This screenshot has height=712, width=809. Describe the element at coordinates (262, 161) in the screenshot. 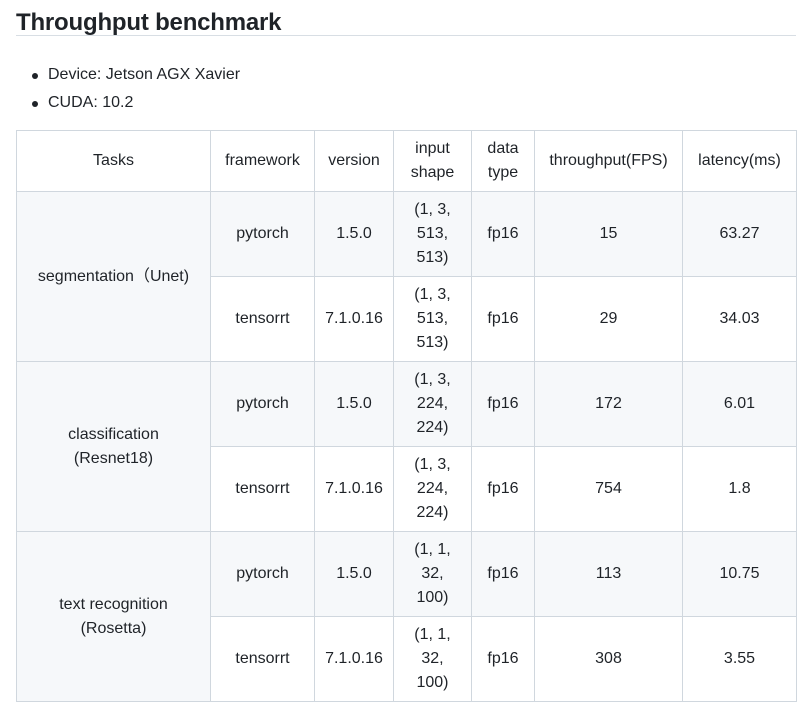

I see `header-framework: framework` at that location.